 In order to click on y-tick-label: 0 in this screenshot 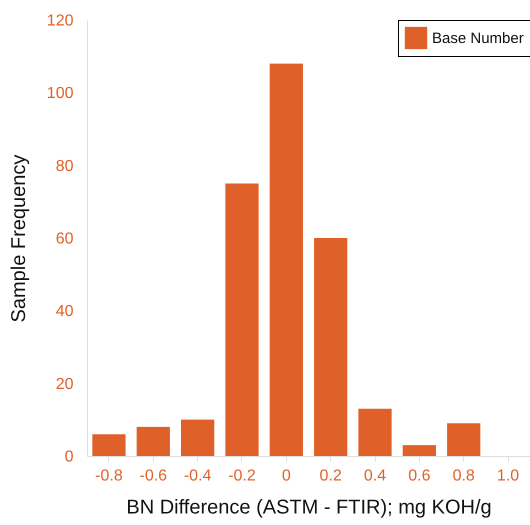, I will do `click(69, 457)`.